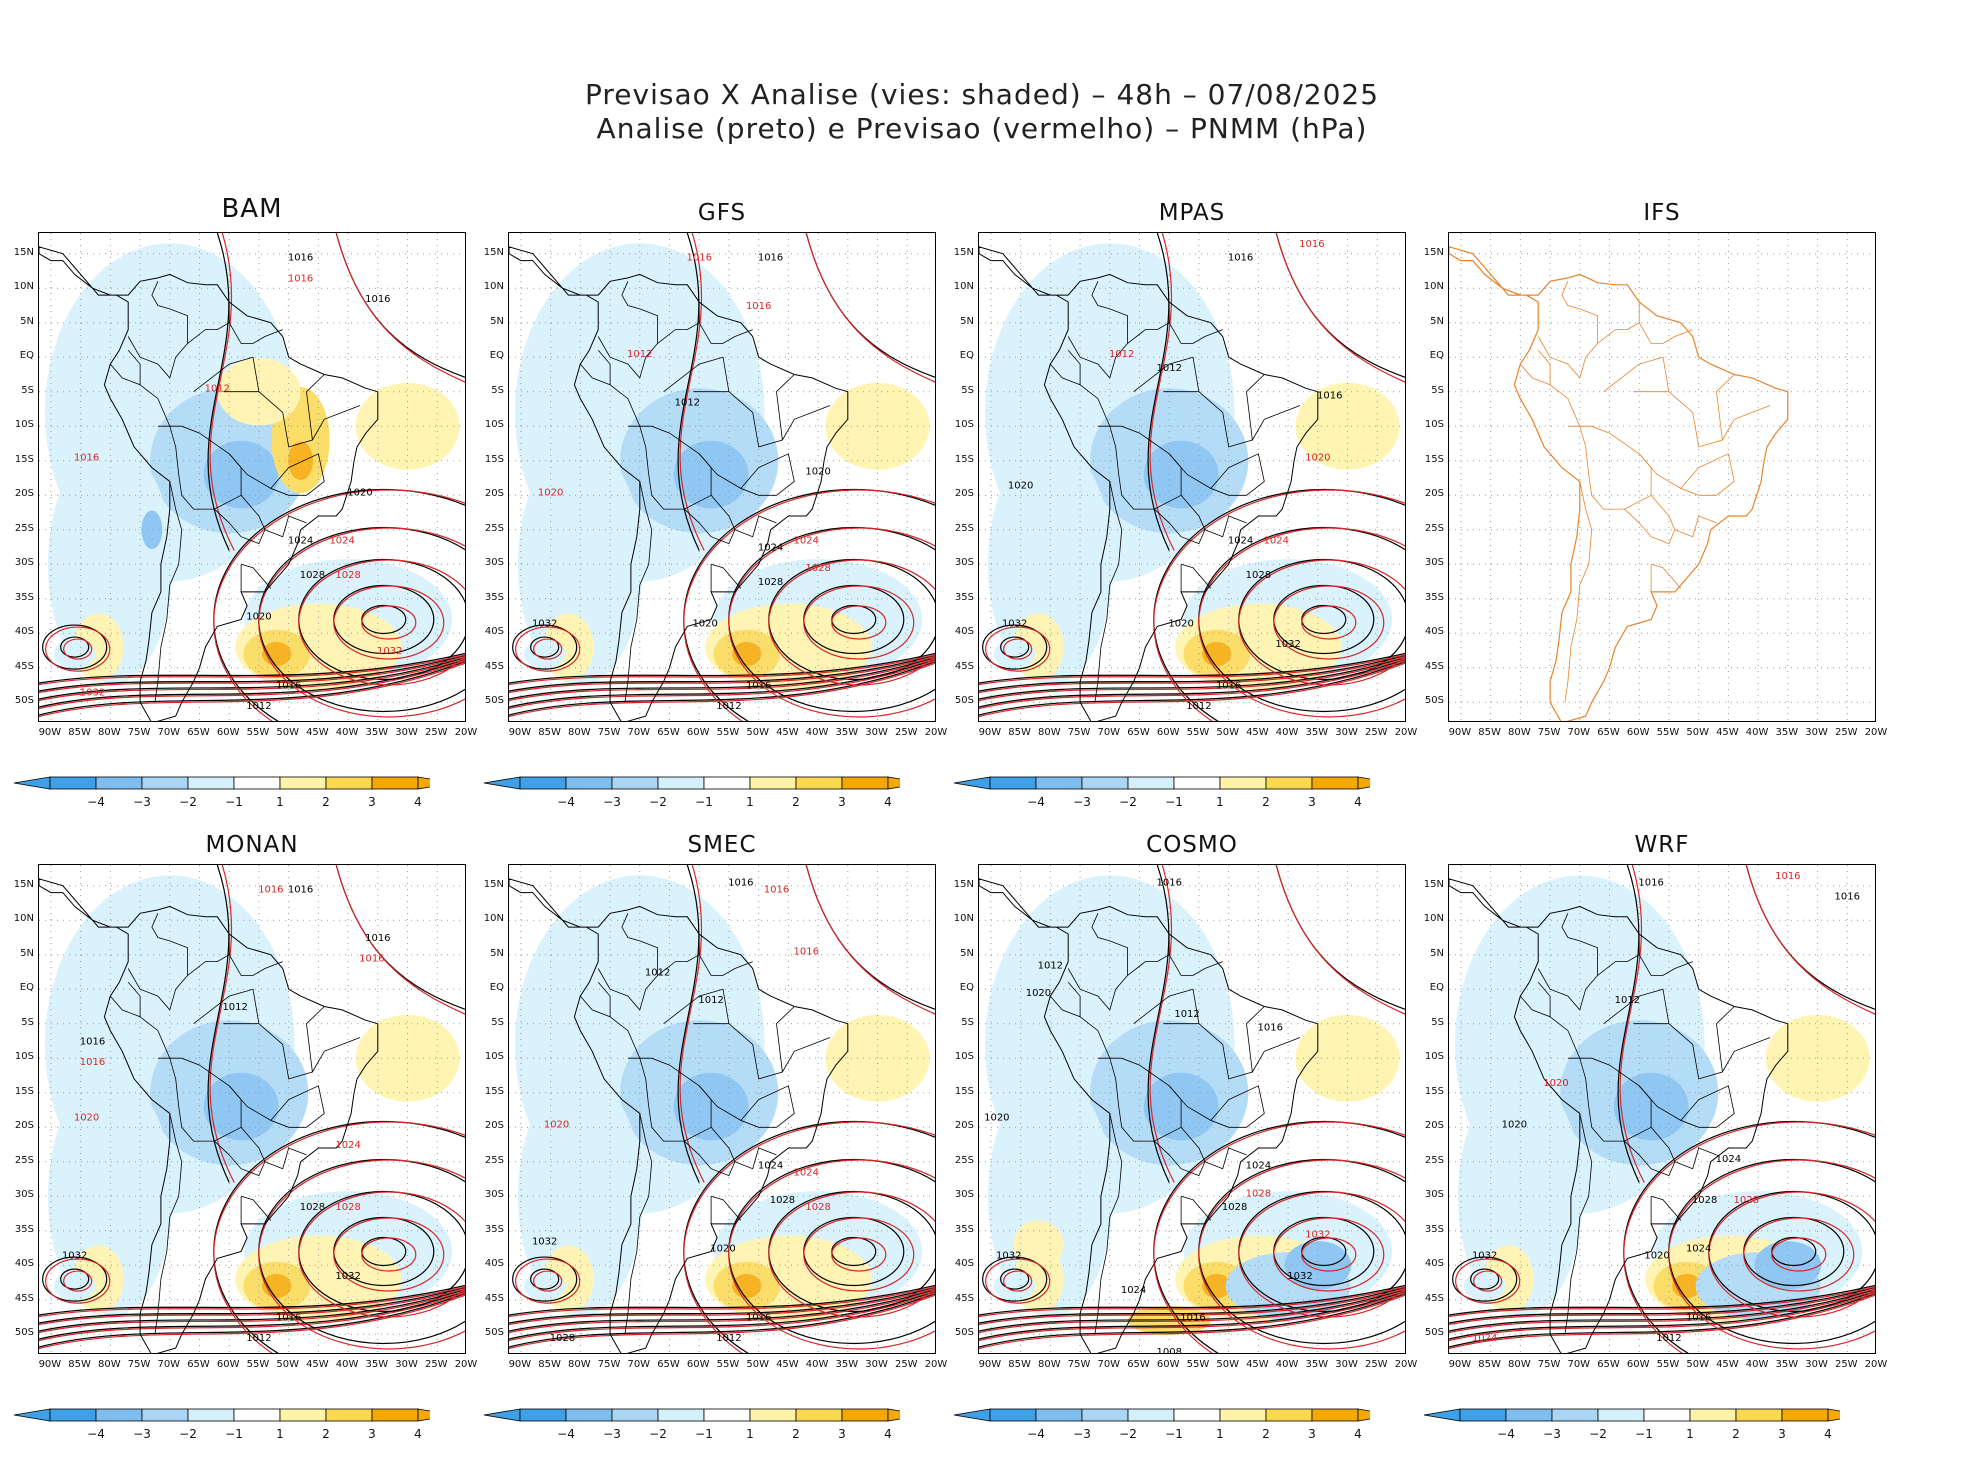 Image resolution: width=1964 pixels, height=1472 pixels. Describe the element at coordinates (770, 258) in the screenshot. I see `isobar-label: 1016` at that location.